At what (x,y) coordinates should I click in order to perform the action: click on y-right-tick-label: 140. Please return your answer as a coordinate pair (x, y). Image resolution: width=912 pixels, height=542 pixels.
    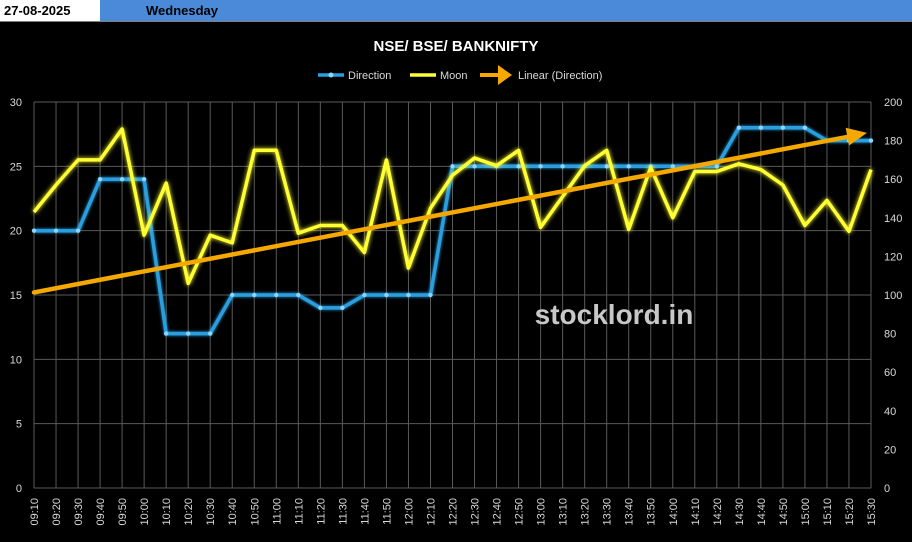
    Looking at the image, I should click on (893, 219).